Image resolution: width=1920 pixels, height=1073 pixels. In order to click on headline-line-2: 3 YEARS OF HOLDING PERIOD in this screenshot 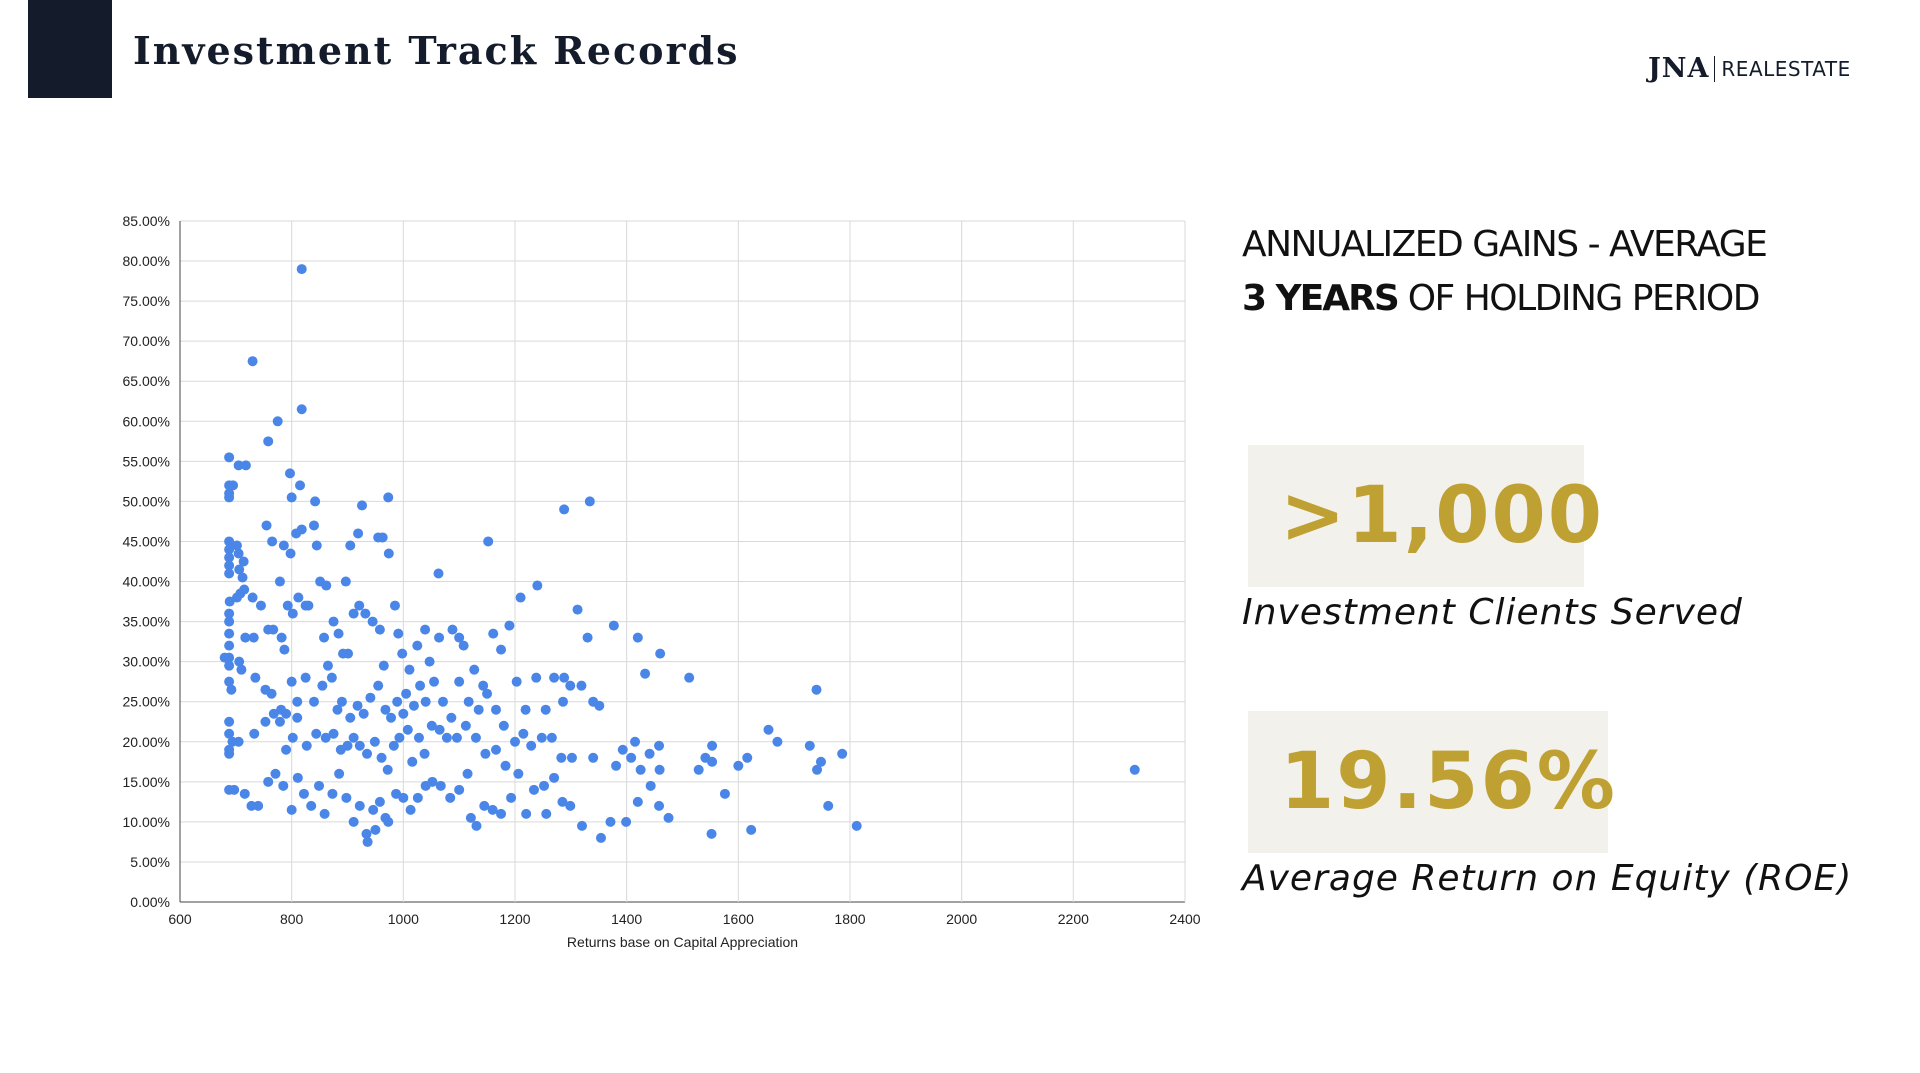, I will do `click(1504, 299)`.